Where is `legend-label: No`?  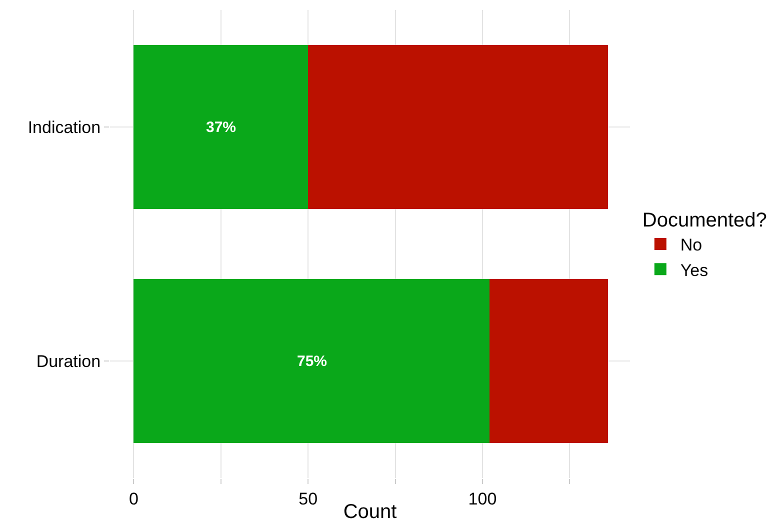
legend-label: No is located at coordinates (691, 245).